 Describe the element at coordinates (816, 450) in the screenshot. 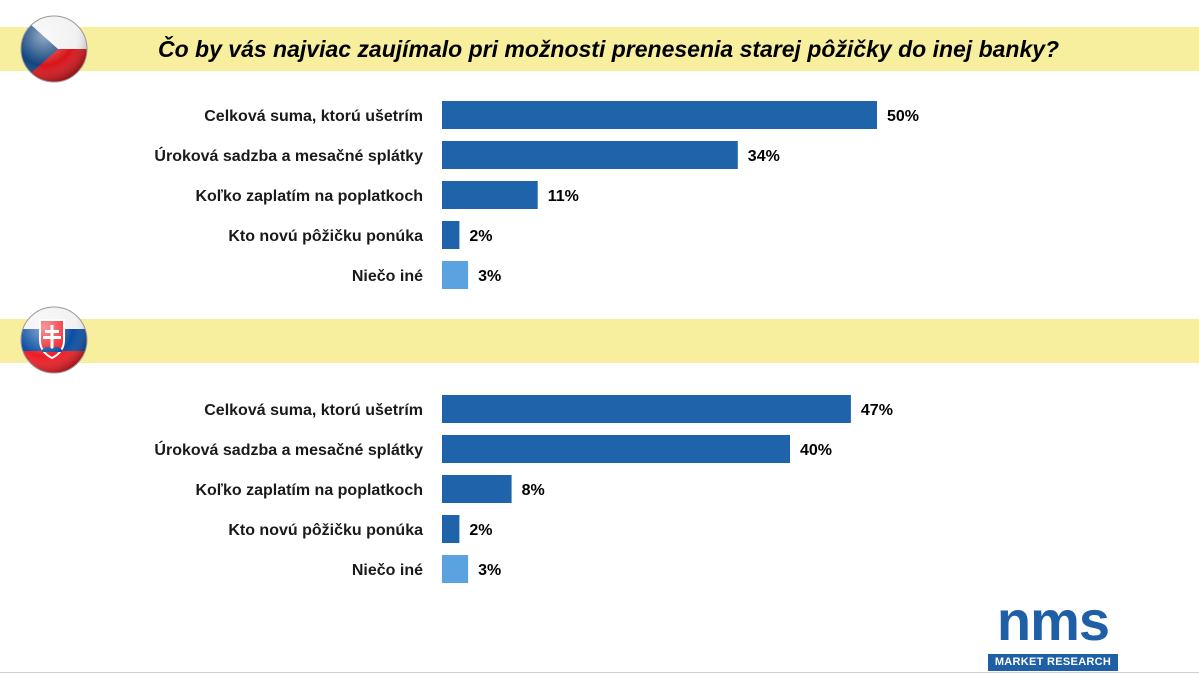

I see `sk-value-label-2: 40%` at that location.